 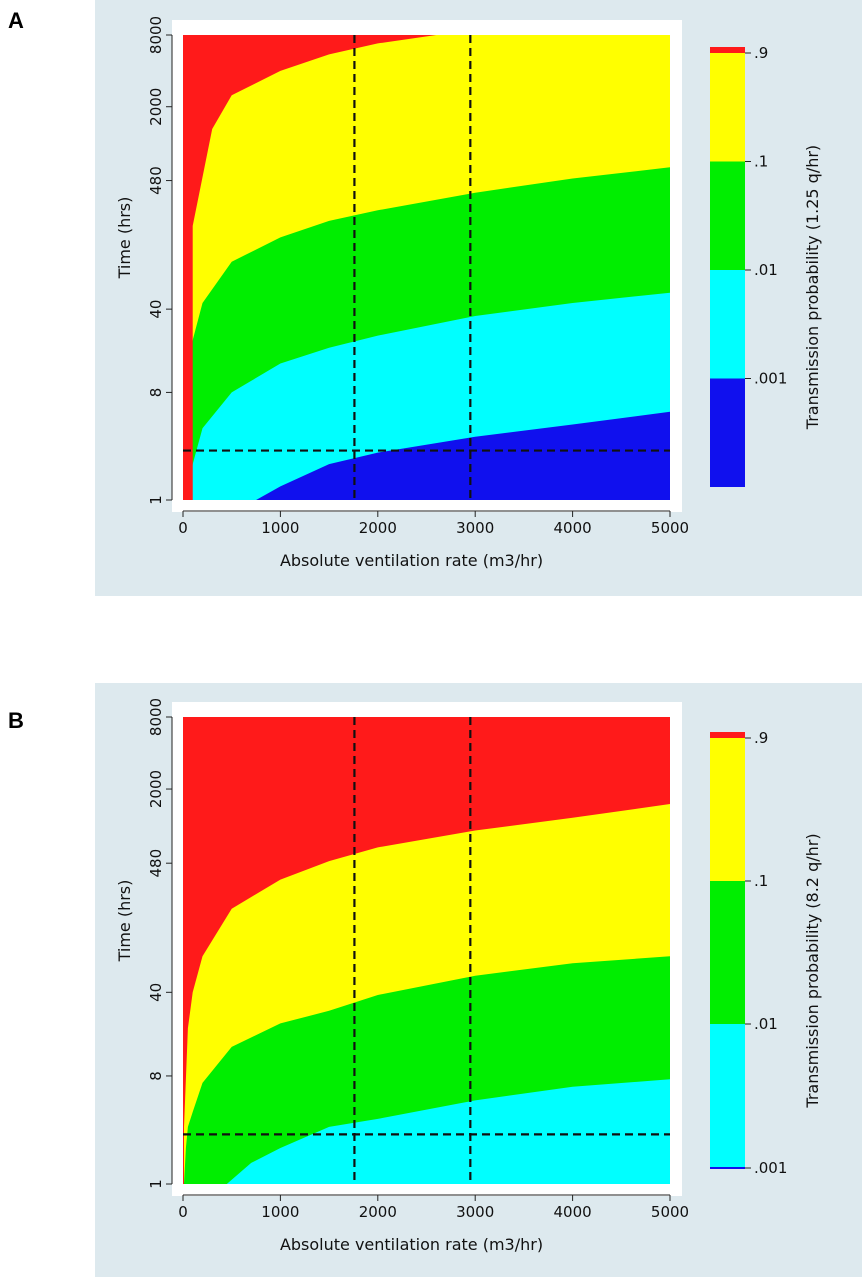 I want to click on panel-label-b: B, so click(x=16, y=720).